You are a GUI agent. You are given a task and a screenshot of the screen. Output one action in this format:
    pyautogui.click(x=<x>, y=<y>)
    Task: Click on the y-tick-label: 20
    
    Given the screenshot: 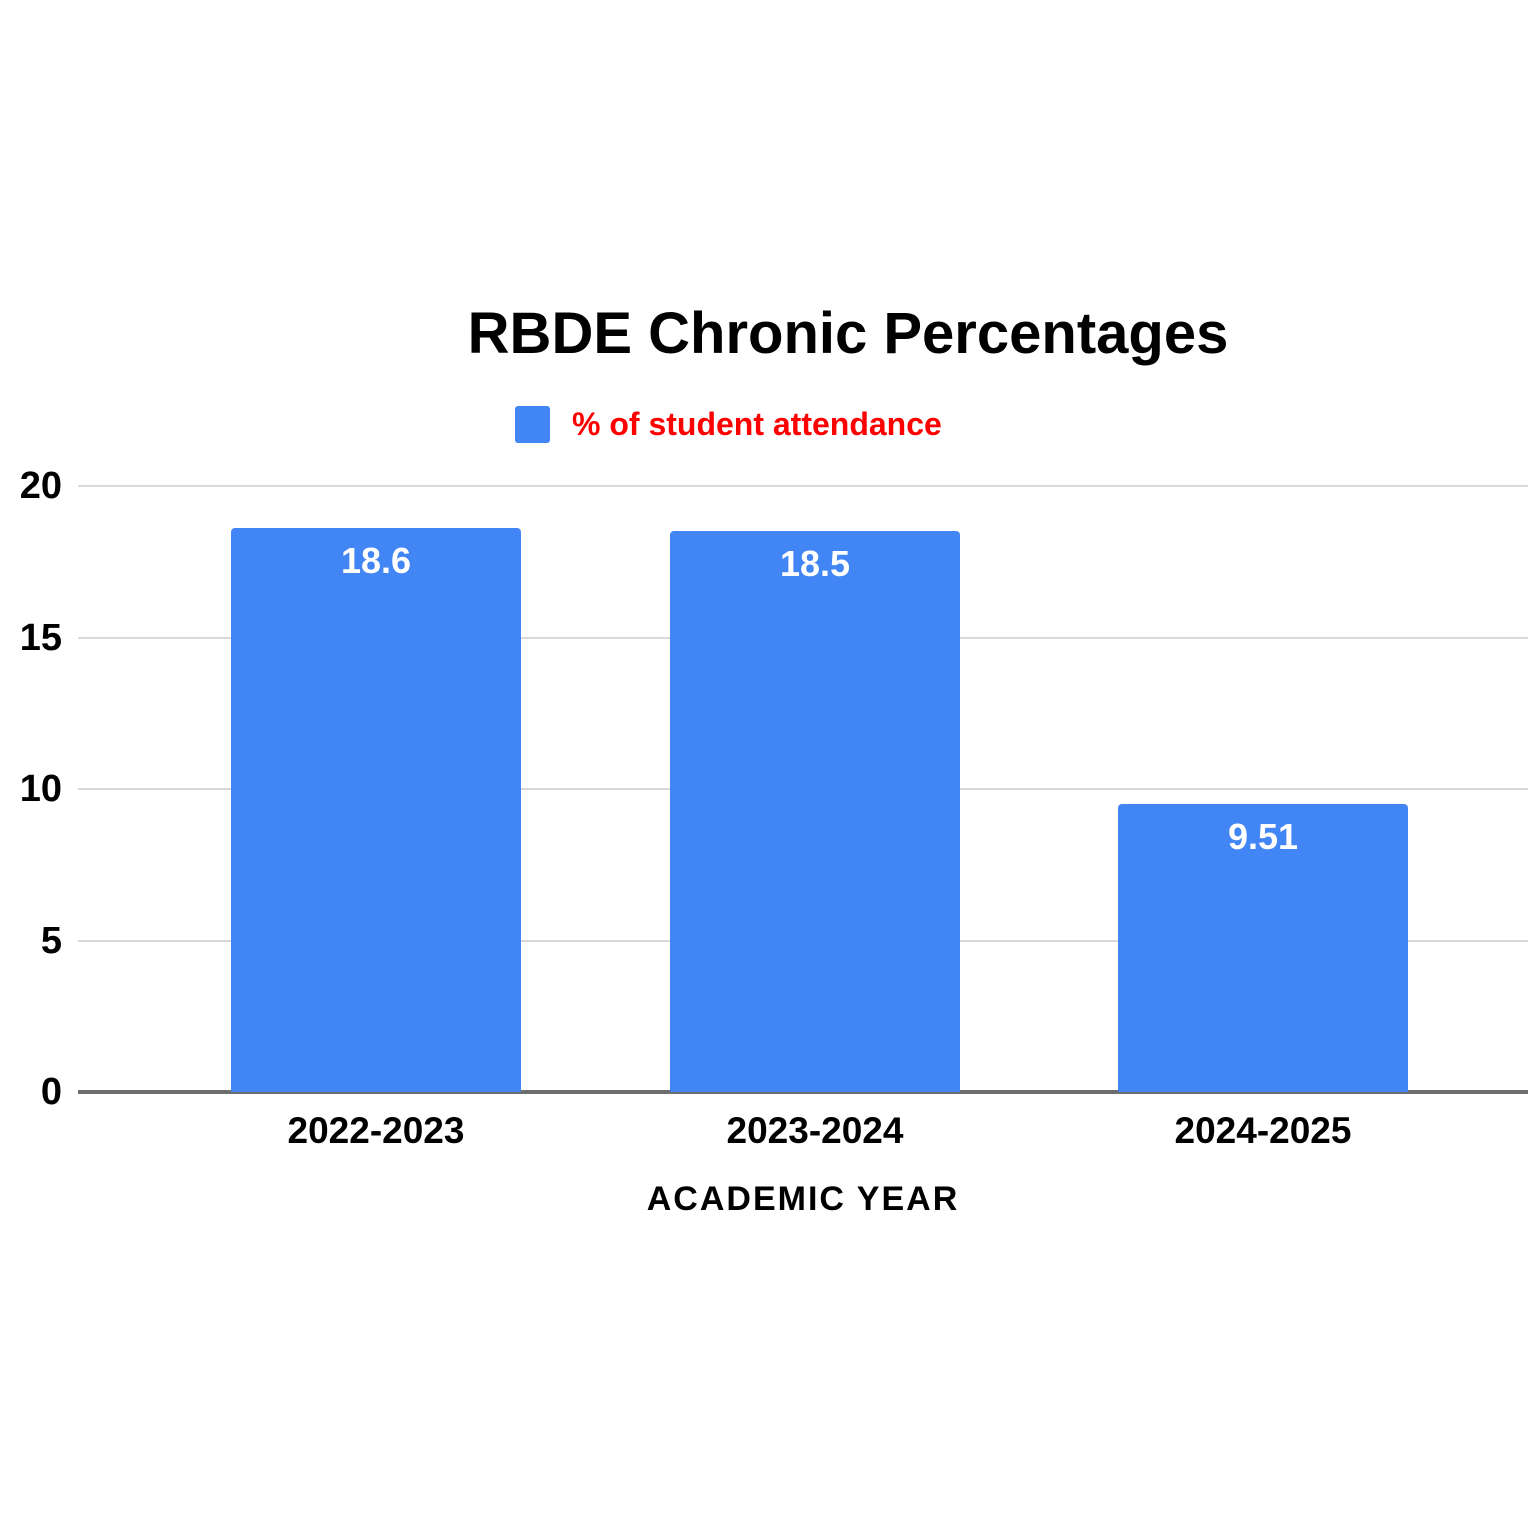 What is the action you would take?
    pyautogui.click(x=40, y=486)
    